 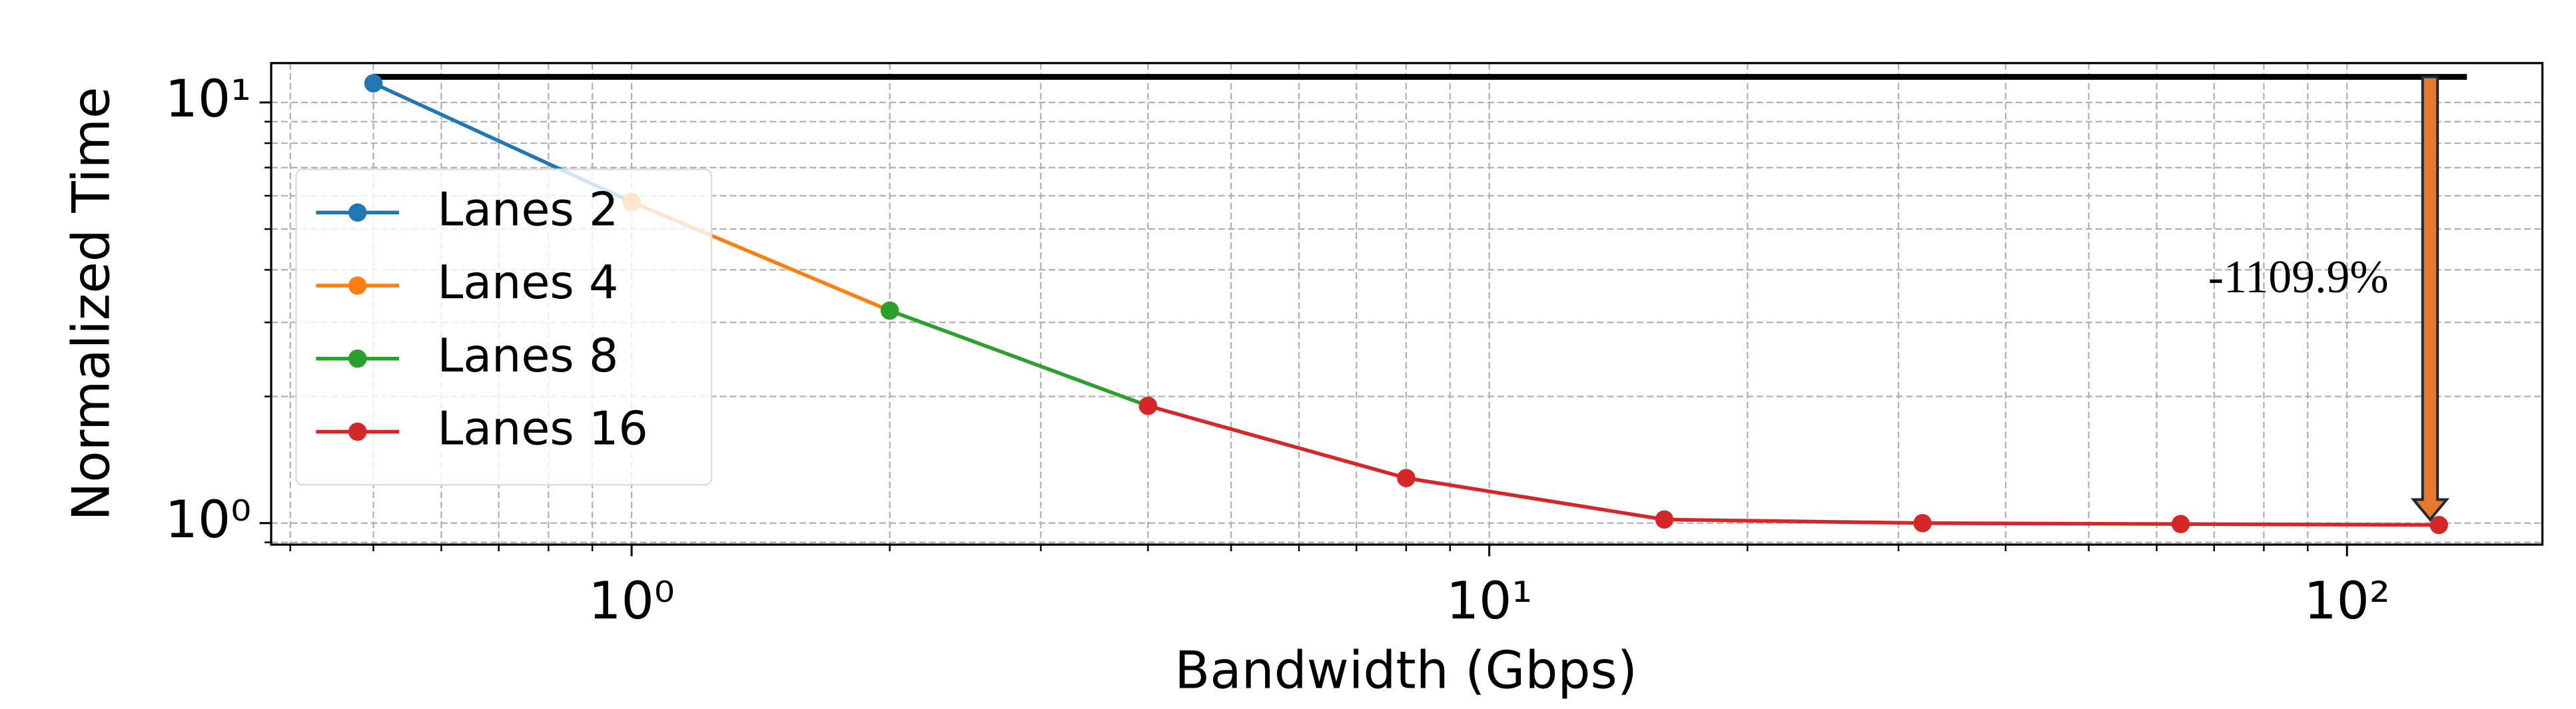 What do you see at coordinates (527, 356) in the screenshot?
I see `legend-label: Lanes 8` at bounding box center [527, 356].